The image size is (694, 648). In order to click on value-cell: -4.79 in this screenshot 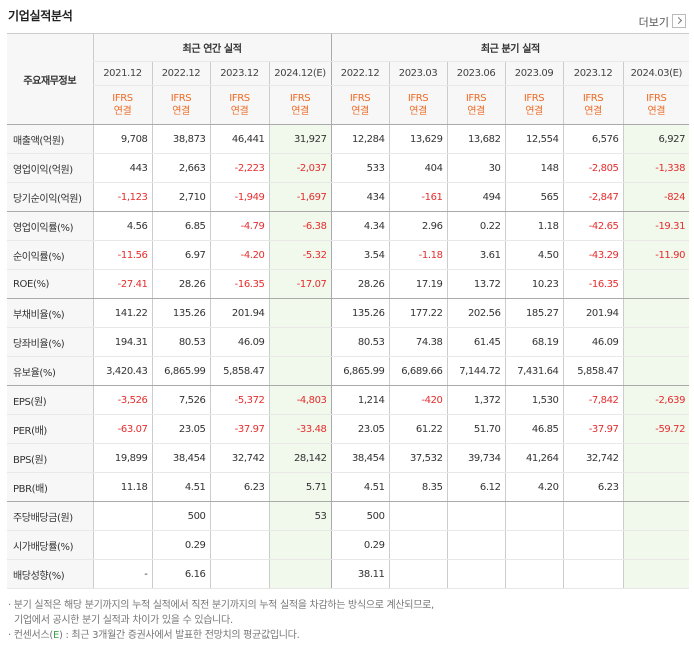, I will do `click(239, 226)`.